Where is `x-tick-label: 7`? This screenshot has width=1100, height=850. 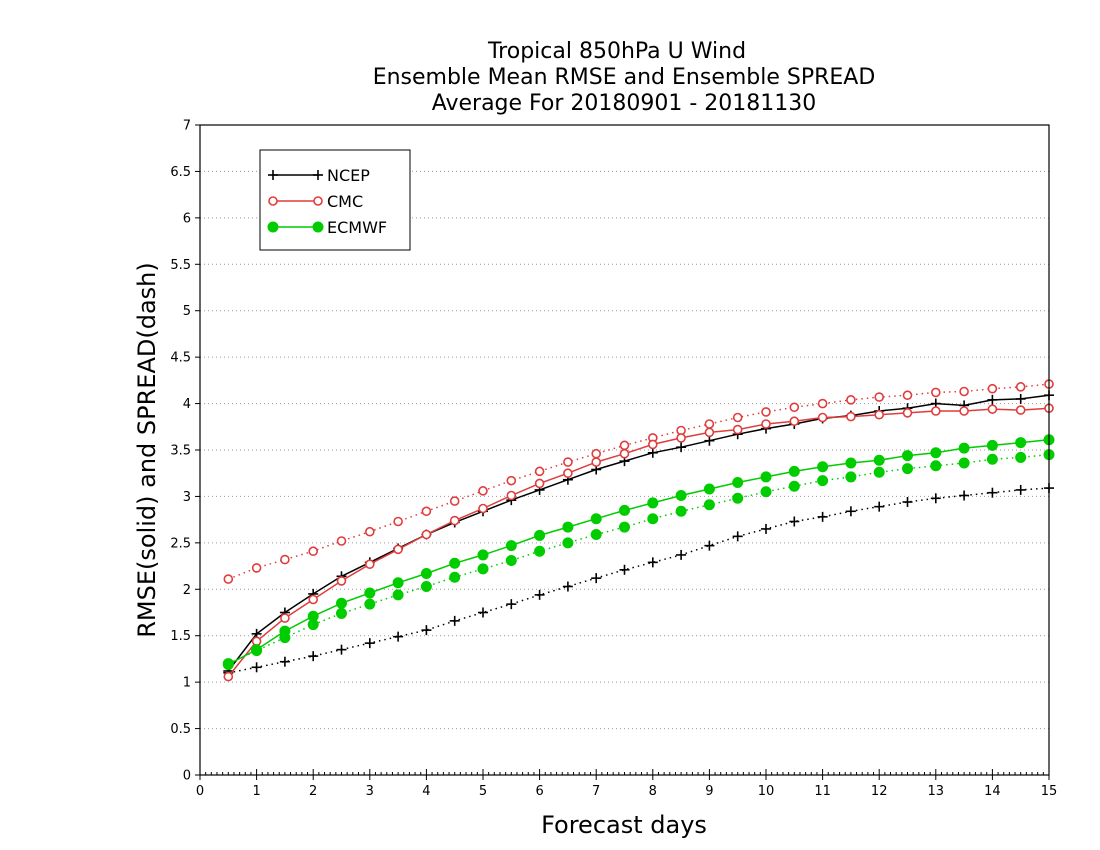 x-tick-label: 7 is located at coordinates (596, 791).